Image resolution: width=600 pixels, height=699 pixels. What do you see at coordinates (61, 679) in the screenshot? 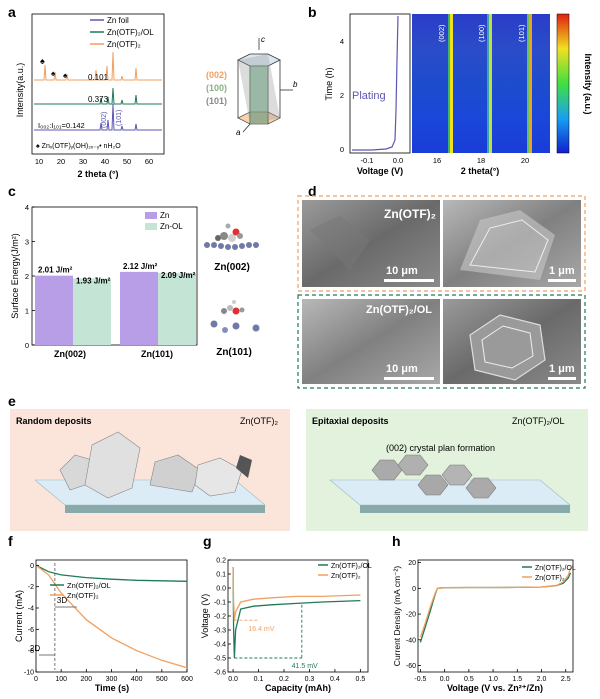
I see `xtick-label: 100` at bounding box center [61, 679].